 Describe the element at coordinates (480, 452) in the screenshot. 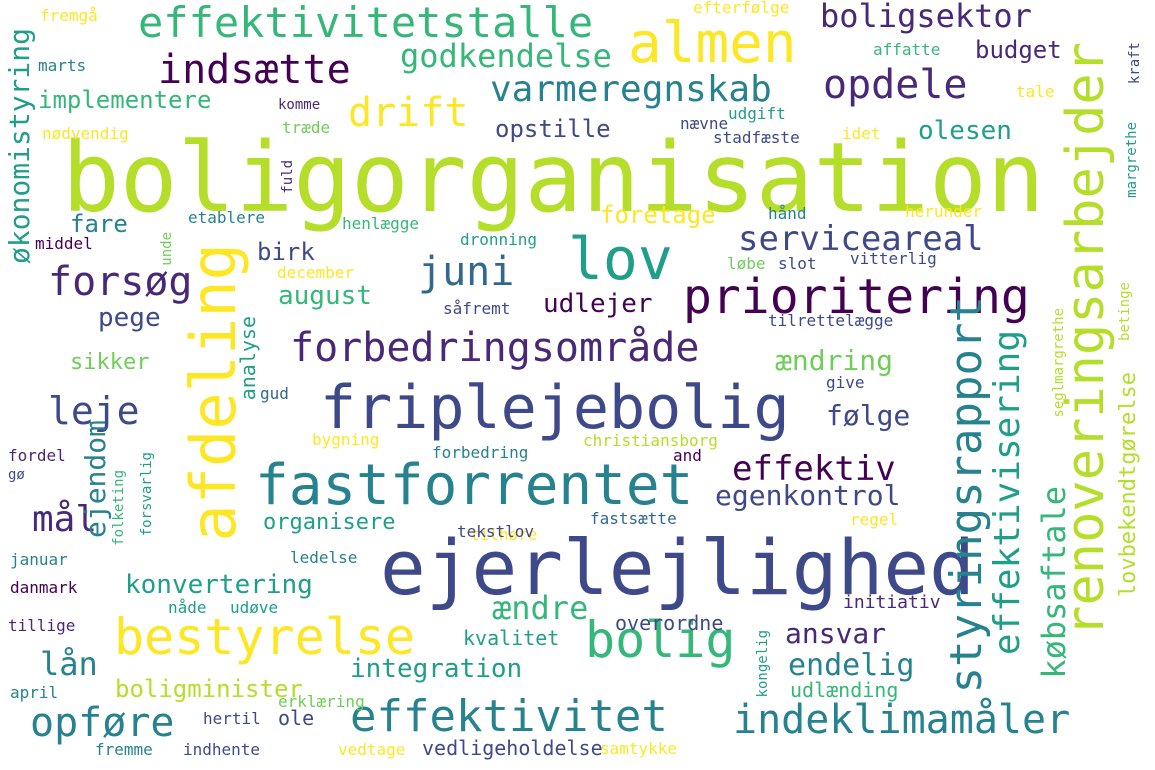

I see `word-101: forbedring` at that location.